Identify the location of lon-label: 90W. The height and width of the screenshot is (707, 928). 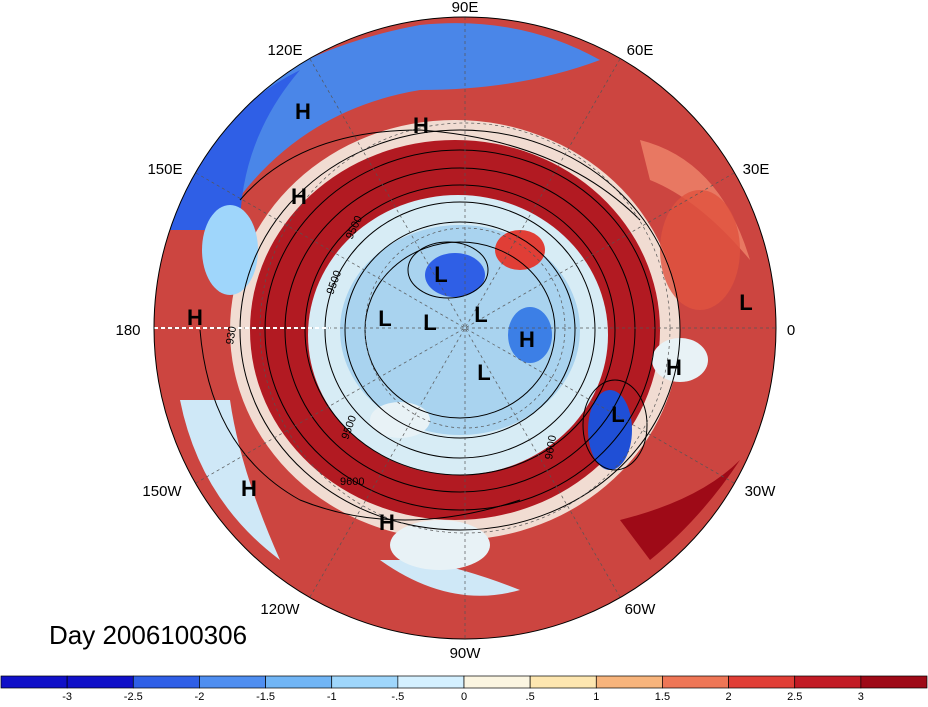
(466, 653).